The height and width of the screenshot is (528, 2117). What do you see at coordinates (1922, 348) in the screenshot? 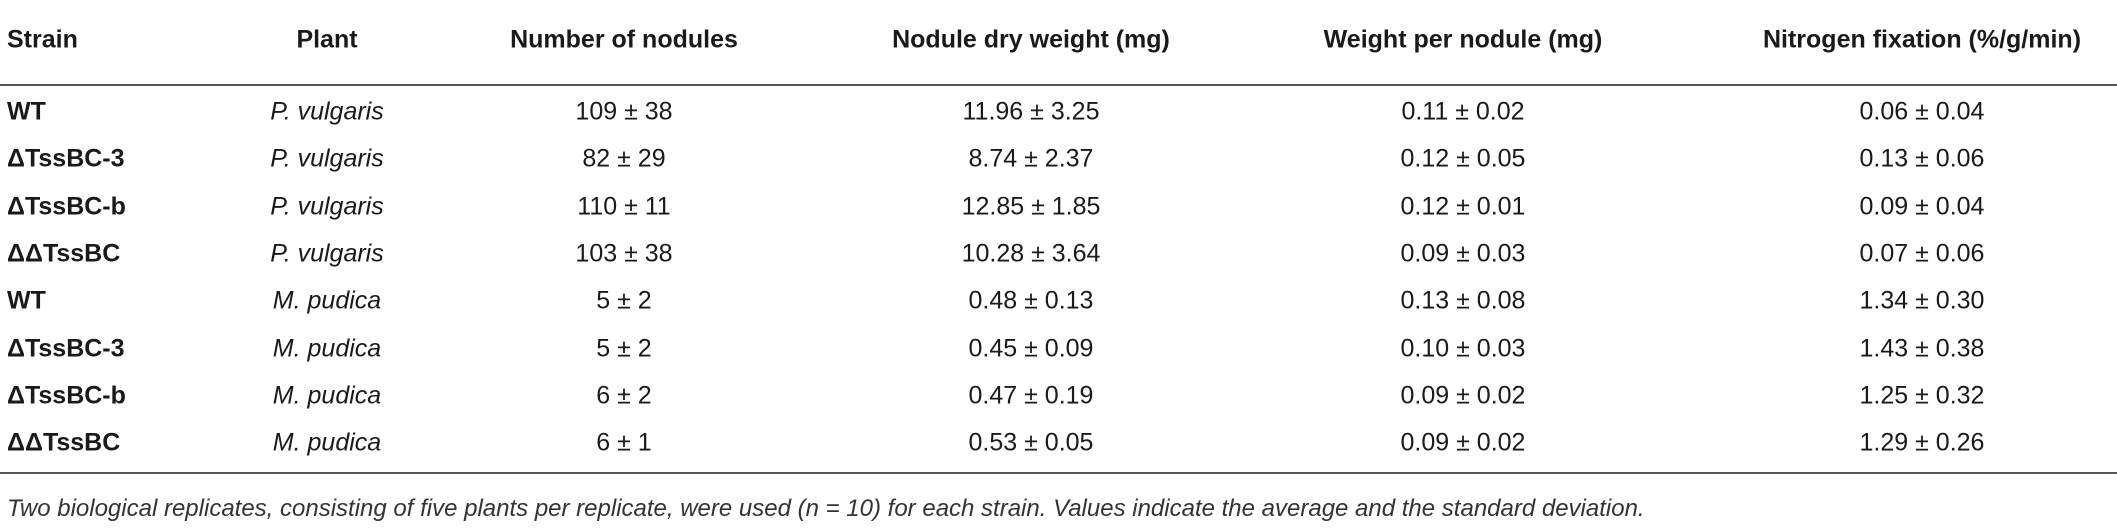
I see `value-cell: 1.43 ± 0.38` at bounding box center [1922, 348].